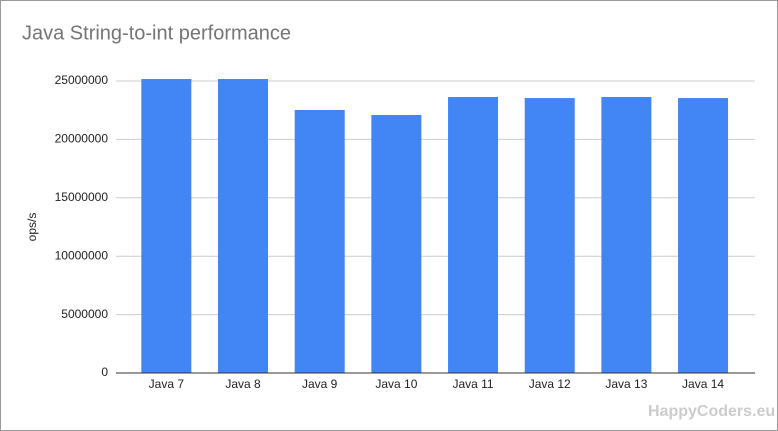 The height and width of the screenshot is (431, 778). What do you see at coordinates (626, 384) in the screenshot?
I see `x-tick-label: Java 13` at bounding box center [626, 384].